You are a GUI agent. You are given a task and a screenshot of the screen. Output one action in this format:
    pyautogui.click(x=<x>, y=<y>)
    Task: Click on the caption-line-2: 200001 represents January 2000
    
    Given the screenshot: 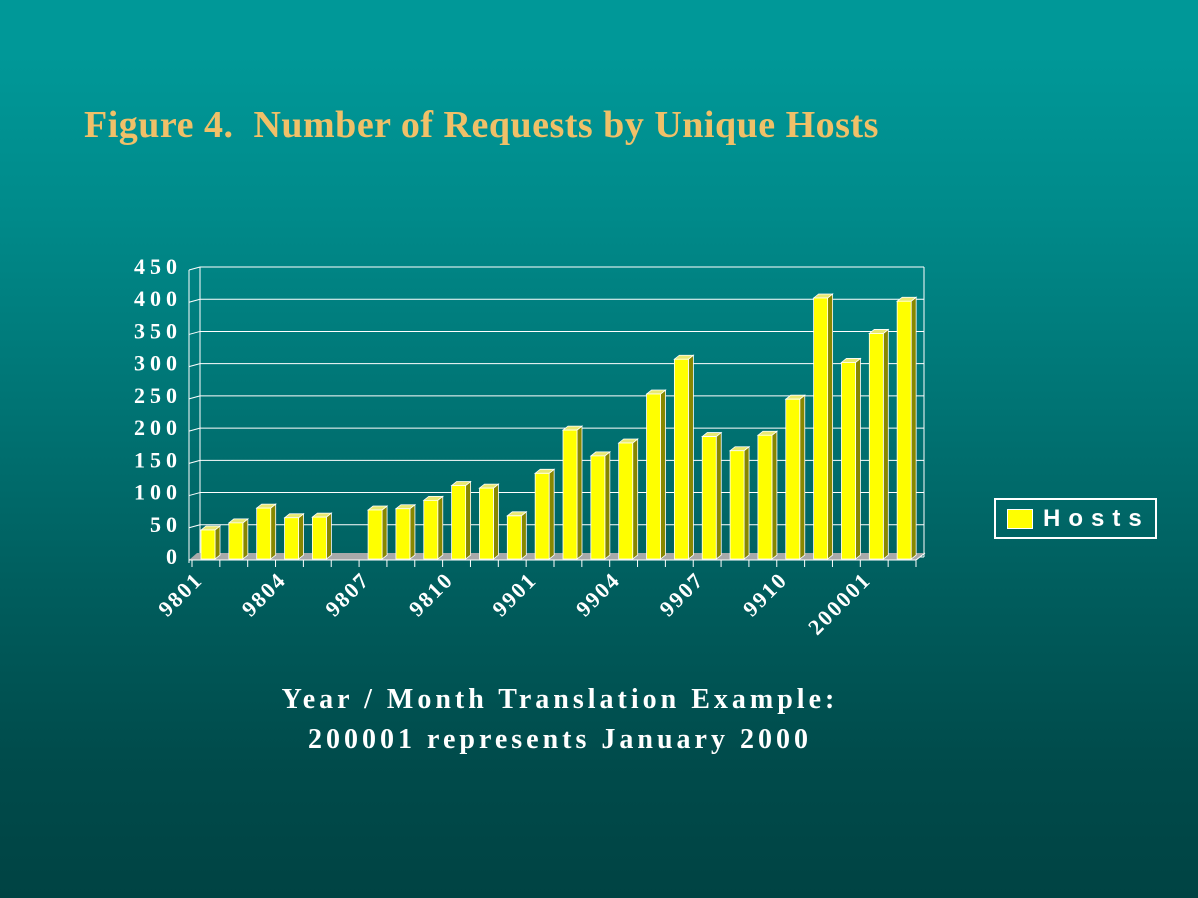 What is the action you would take?
    pyautogui.click(x=560, y=739)
    